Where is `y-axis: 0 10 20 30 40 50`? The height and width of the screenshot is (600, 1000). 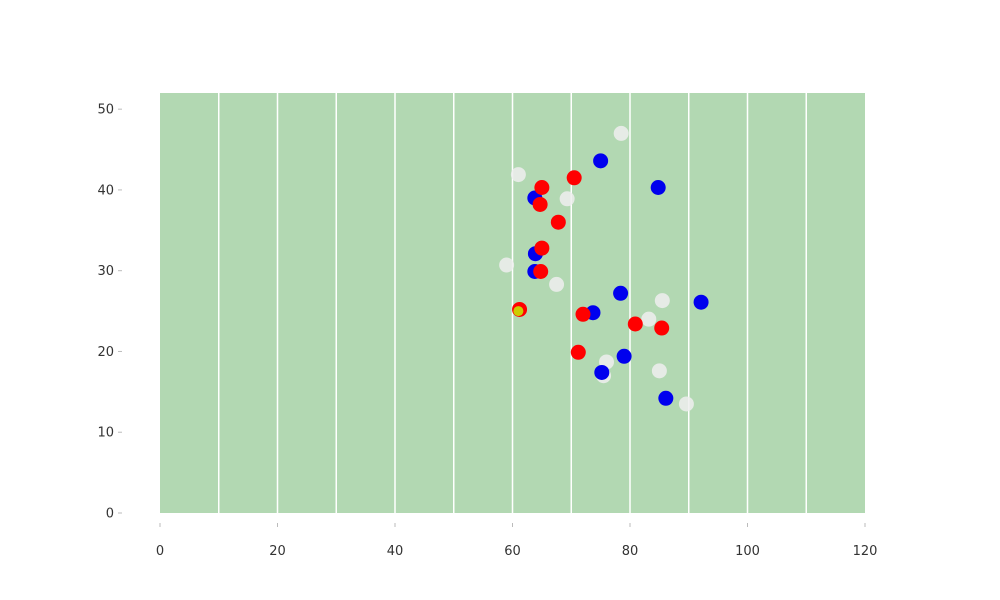
y-axis: 0 10 20 30 40 50 is located at coordinates (109, 312).